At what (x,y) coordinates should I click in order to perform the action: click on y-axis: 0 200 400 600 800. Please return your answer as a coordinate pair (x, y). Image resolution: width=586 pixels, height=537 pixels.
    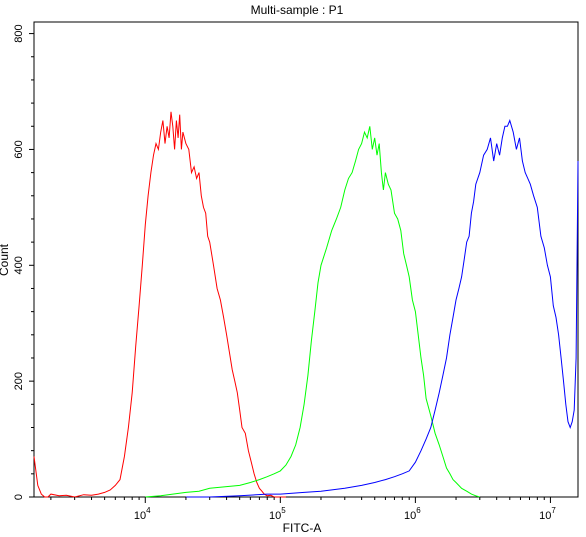
    Looking at the image, I should click on (23, 262).